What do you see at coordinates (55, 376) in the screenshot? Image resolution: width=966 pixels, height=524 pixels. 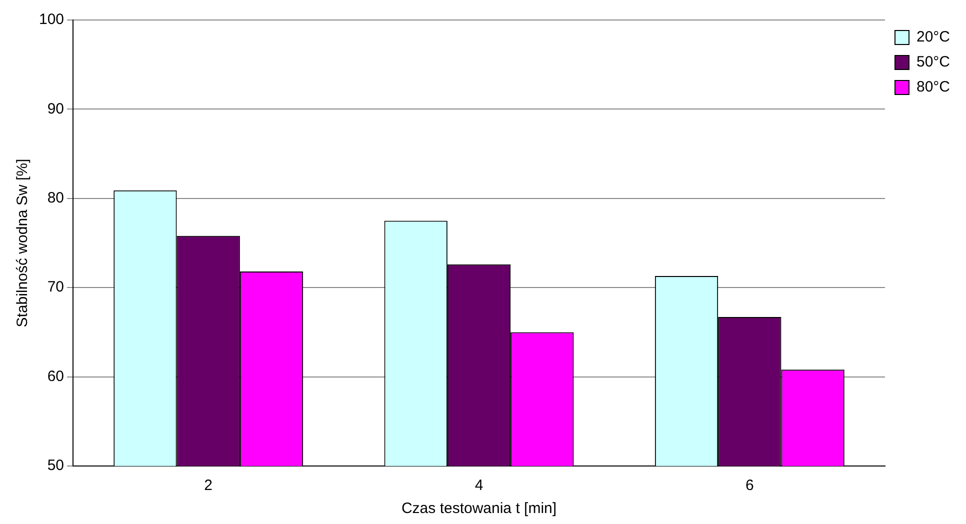 I see `y-tick-label: 60` at bounding box center [55, 376].